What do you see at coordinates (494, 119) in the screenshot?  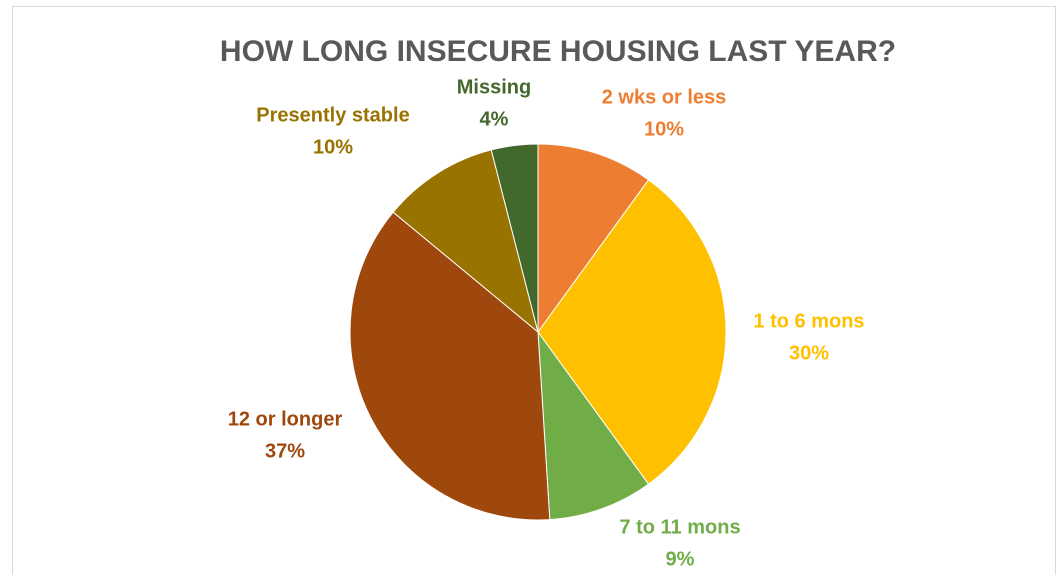 I see `slice-value-label: 4%` at bounding box center [494, 119].